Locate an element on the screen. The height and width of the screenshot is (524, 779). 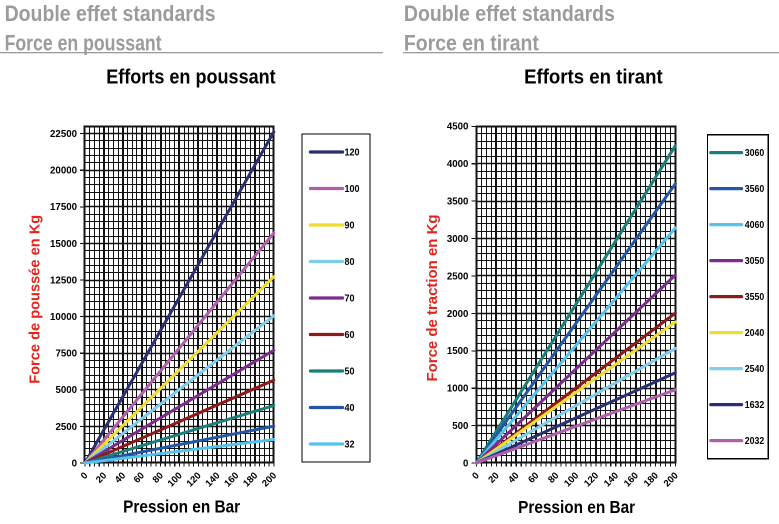
svg-text: Efforts en tirant is located at coordinates (593, 78).